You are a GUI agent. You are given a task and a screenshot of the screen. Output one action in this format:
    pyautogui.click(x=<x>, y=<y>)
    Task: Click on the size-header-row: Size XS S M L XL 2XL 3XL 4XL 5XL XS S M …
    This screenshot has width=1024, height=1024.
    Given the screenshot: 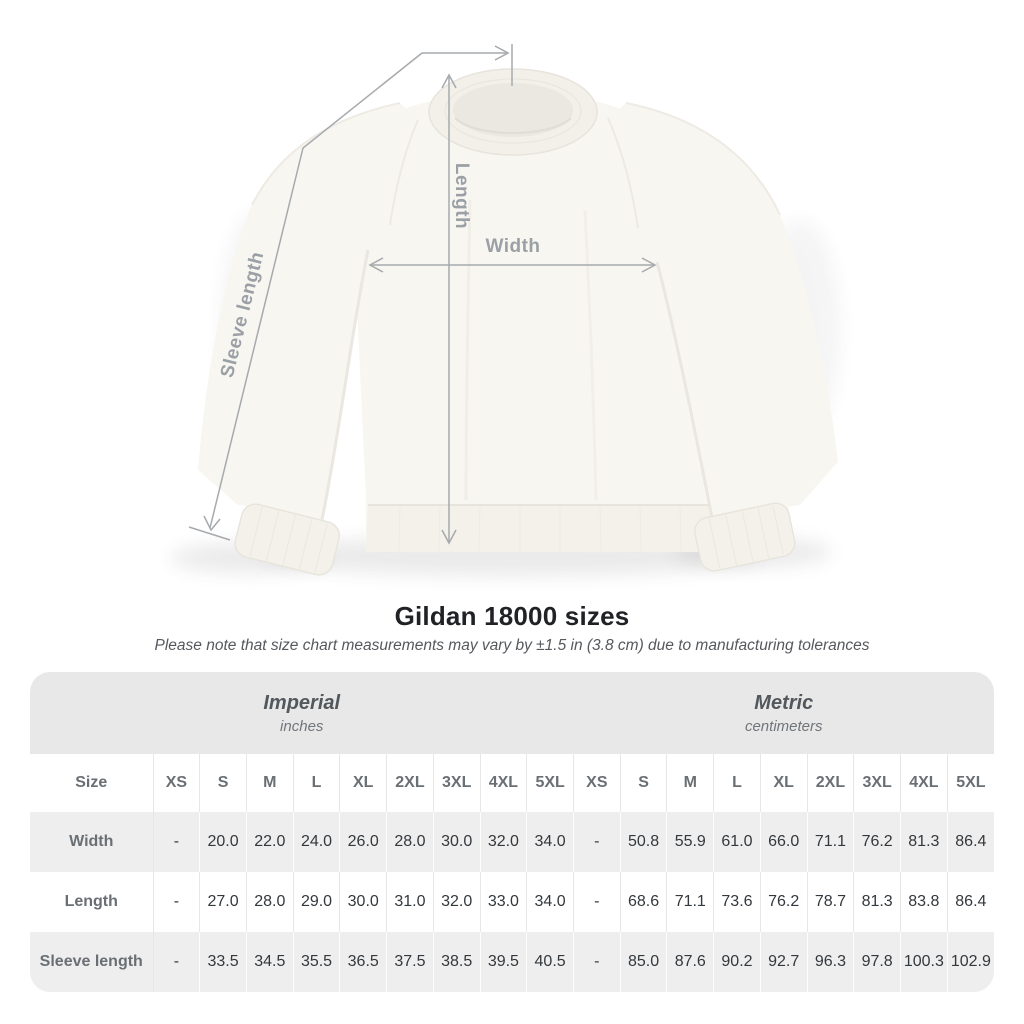 What is the action you would take?
    pyautogui.click(x=512, y=783)
    